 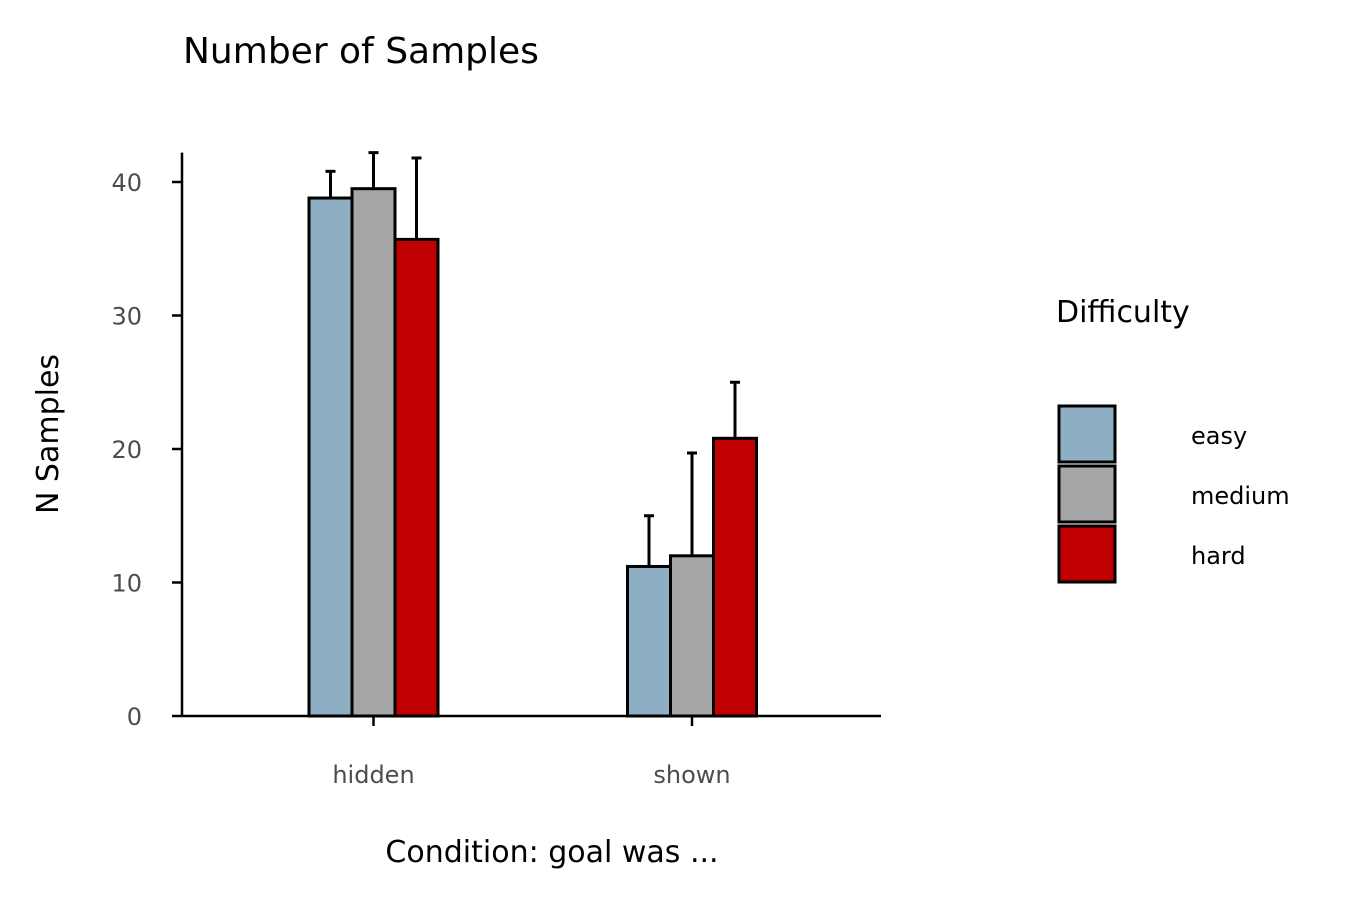 I want to click on x-tick-label-hidden: hidden, so click(x=373, y=775).